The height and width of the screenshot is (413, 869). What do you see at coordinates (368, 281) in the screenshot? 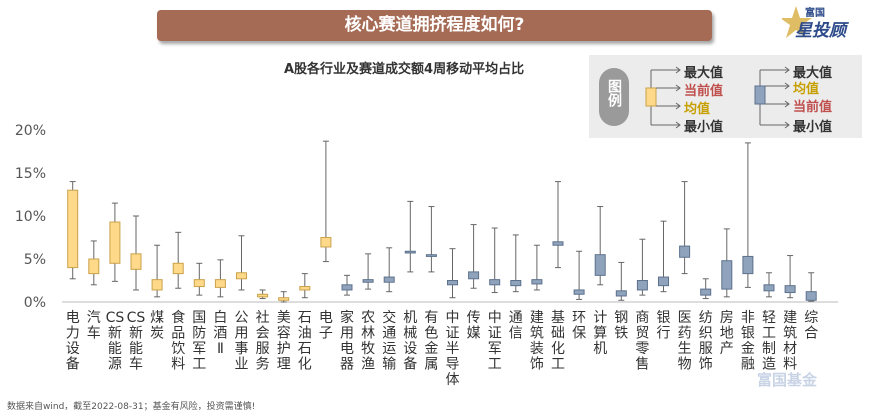
I see `box-农林牧渔` at bounding box center [368, 281].